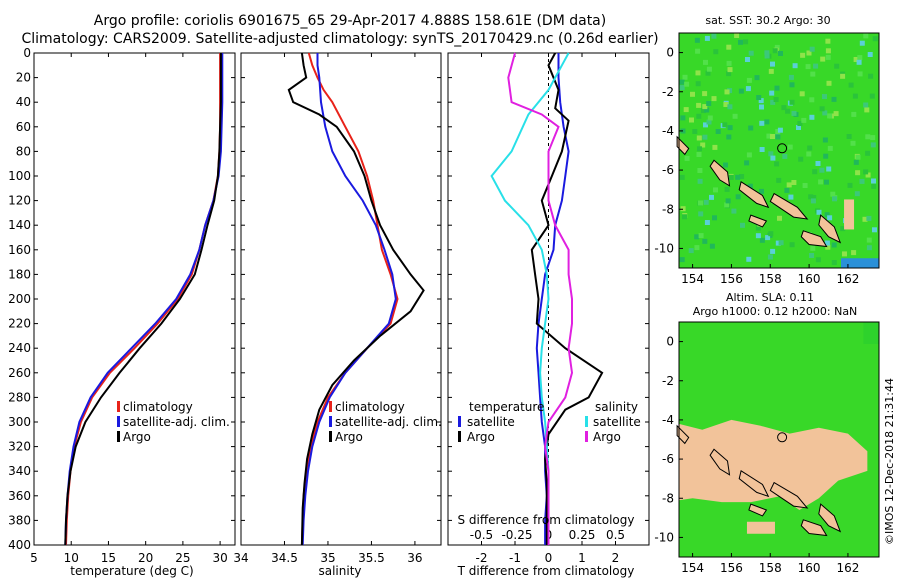  I want to click on x-tick-label: 5, so click(34, 558).